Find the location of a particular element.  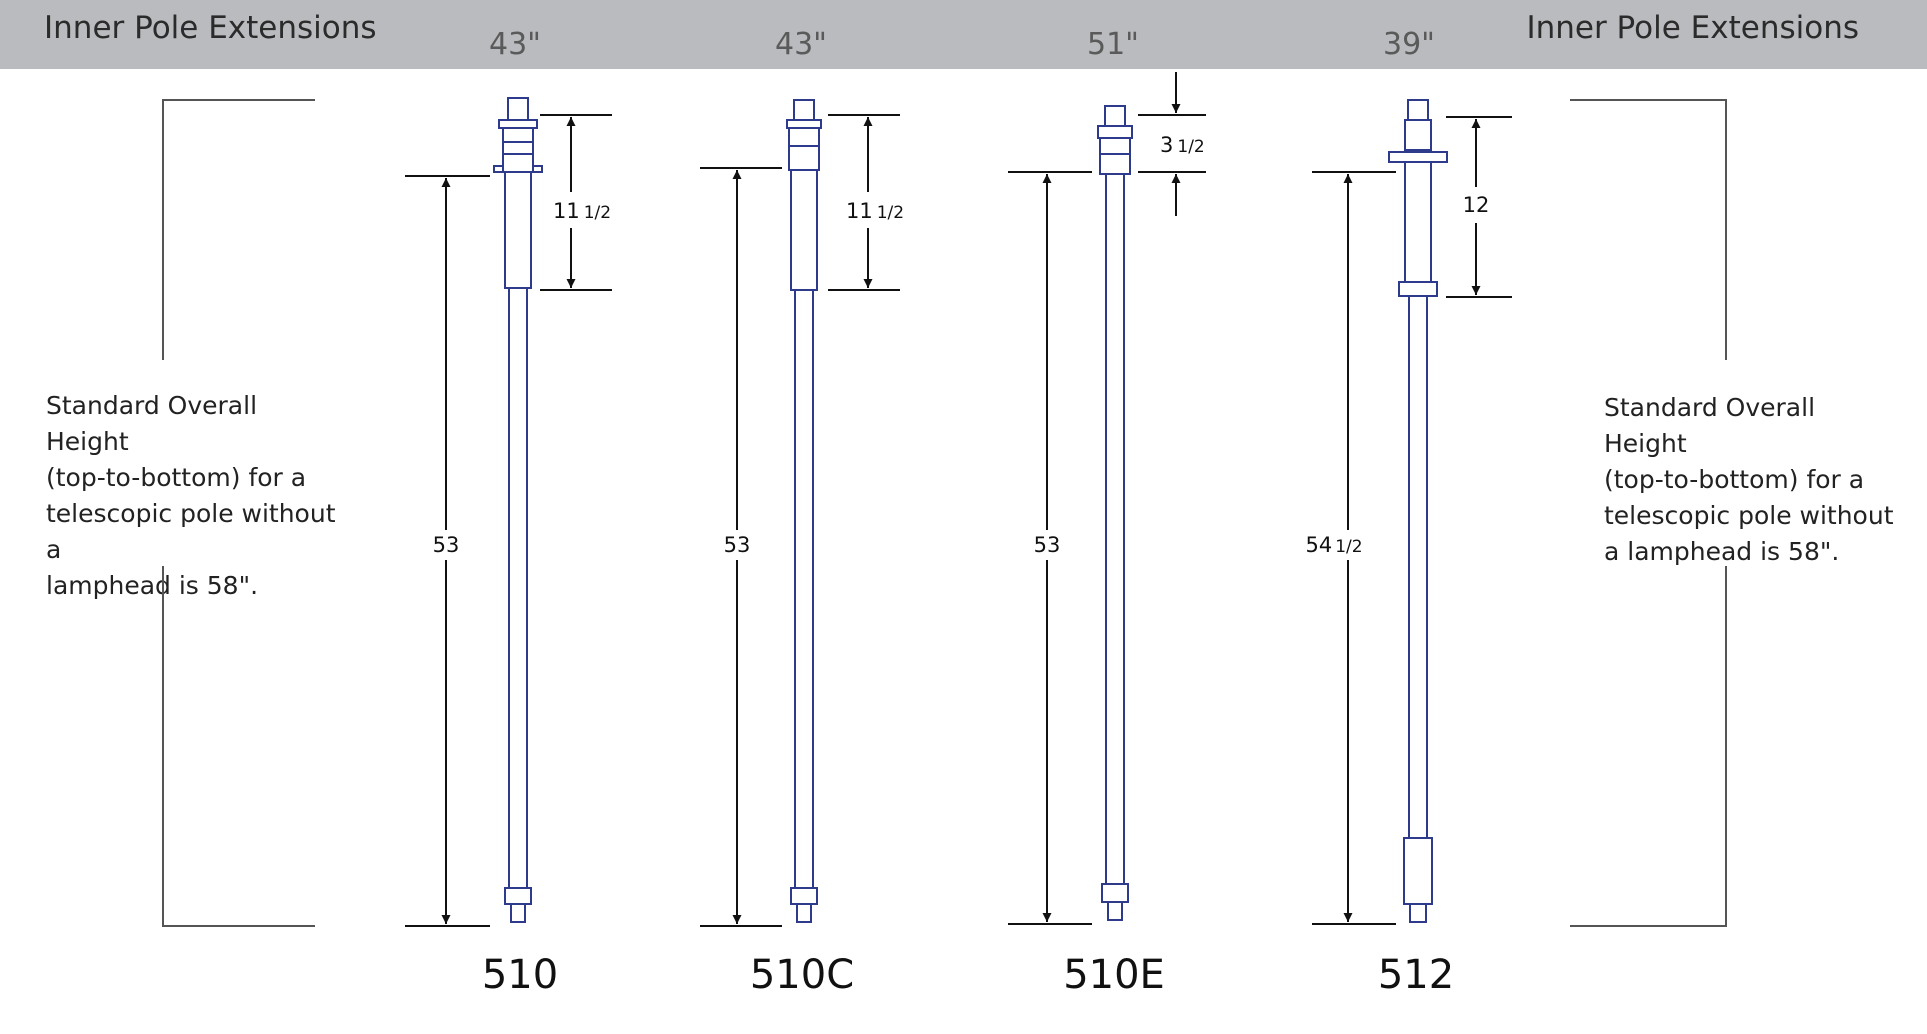

dim-value: 54 is located at coordinates (1318, 545).